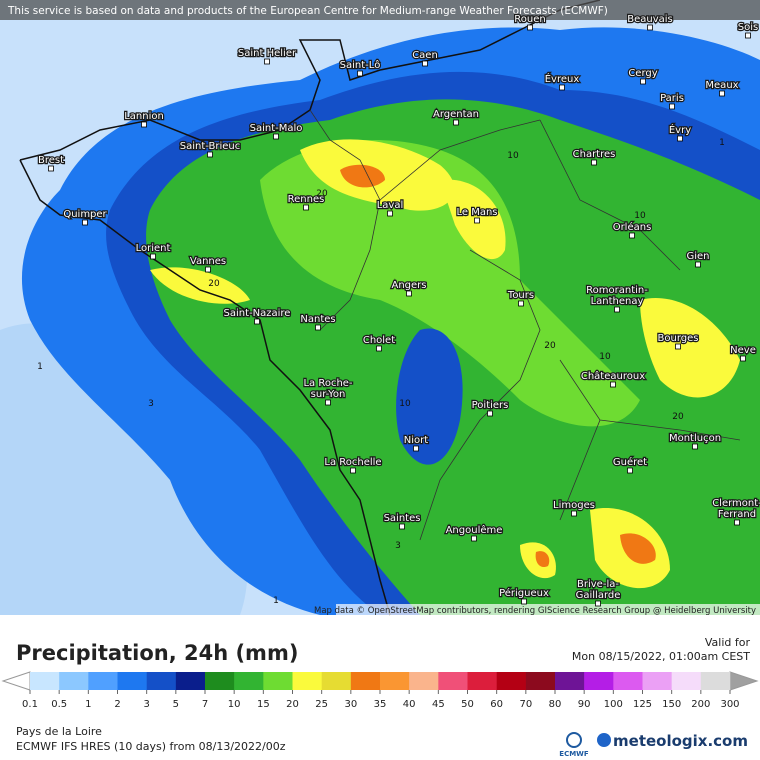 The image size is (760, 760). What do you see at coordinates (321, 704) in the screenshot?
I see `legend-tick-label: 25` at bounding box center [321, 704].